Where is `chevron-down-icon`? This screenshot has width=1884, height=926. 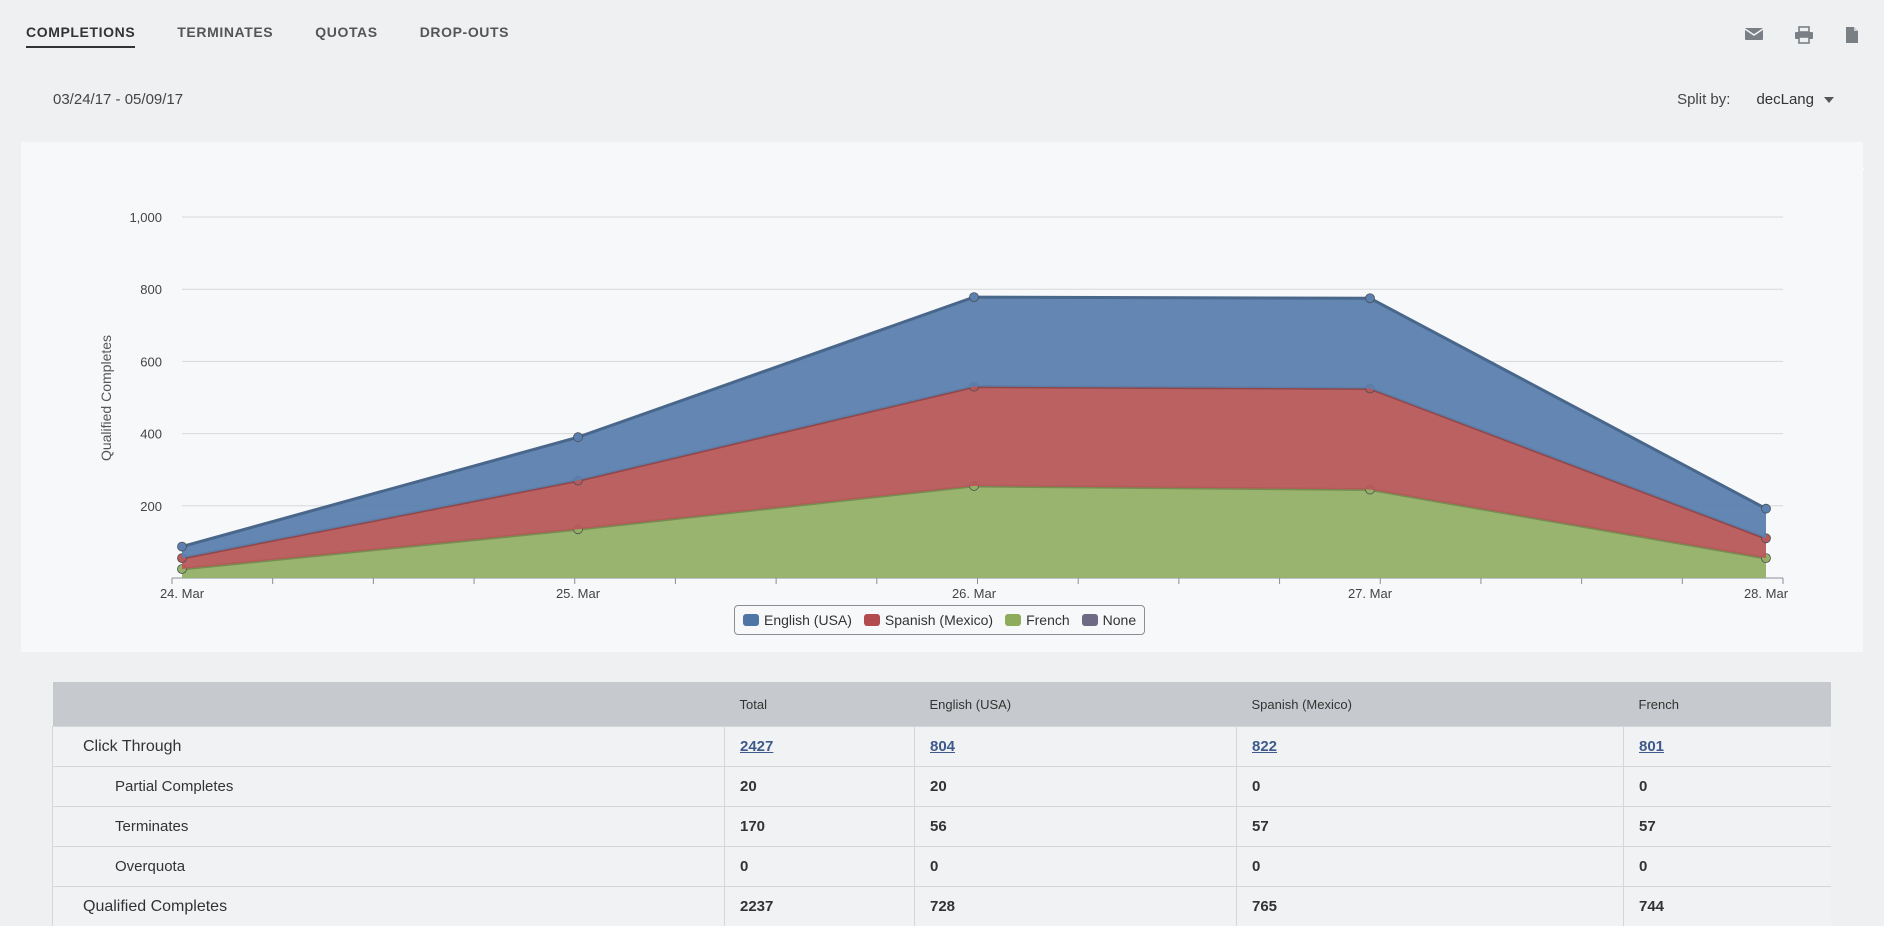
chevron-down-icon is located at coordinates (1829, 100).